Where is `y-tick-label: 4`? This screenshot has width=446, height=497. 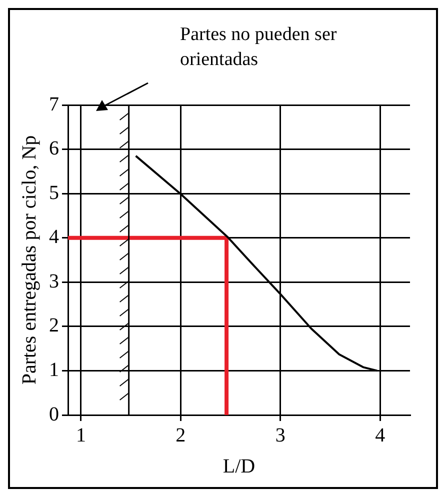 y-tick-label: 4 is located at coordinates (54, 237).